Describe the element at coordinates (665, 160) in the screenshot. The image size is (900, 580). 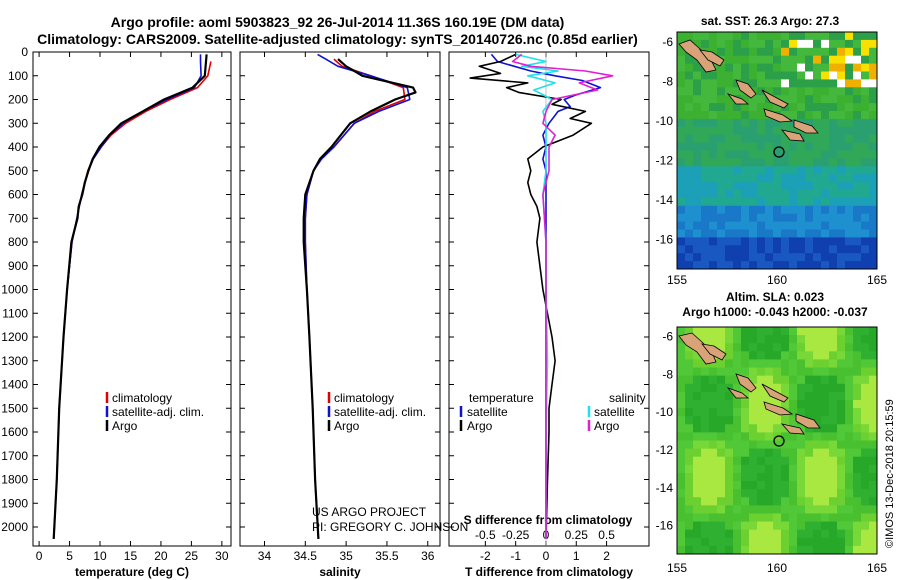
I see `map-lat-tick-label: -12` at that location.